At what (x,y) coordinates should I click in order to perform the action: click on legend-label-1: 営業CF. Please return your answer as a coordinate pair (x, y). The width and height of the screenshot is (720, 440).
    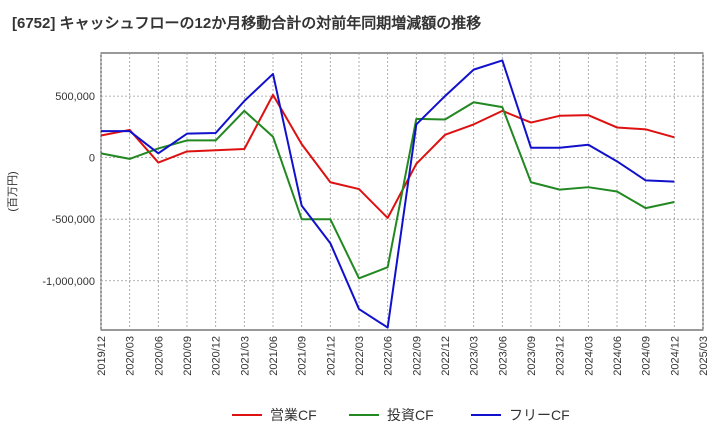
    Looking at the image, I should click on (293, 415).